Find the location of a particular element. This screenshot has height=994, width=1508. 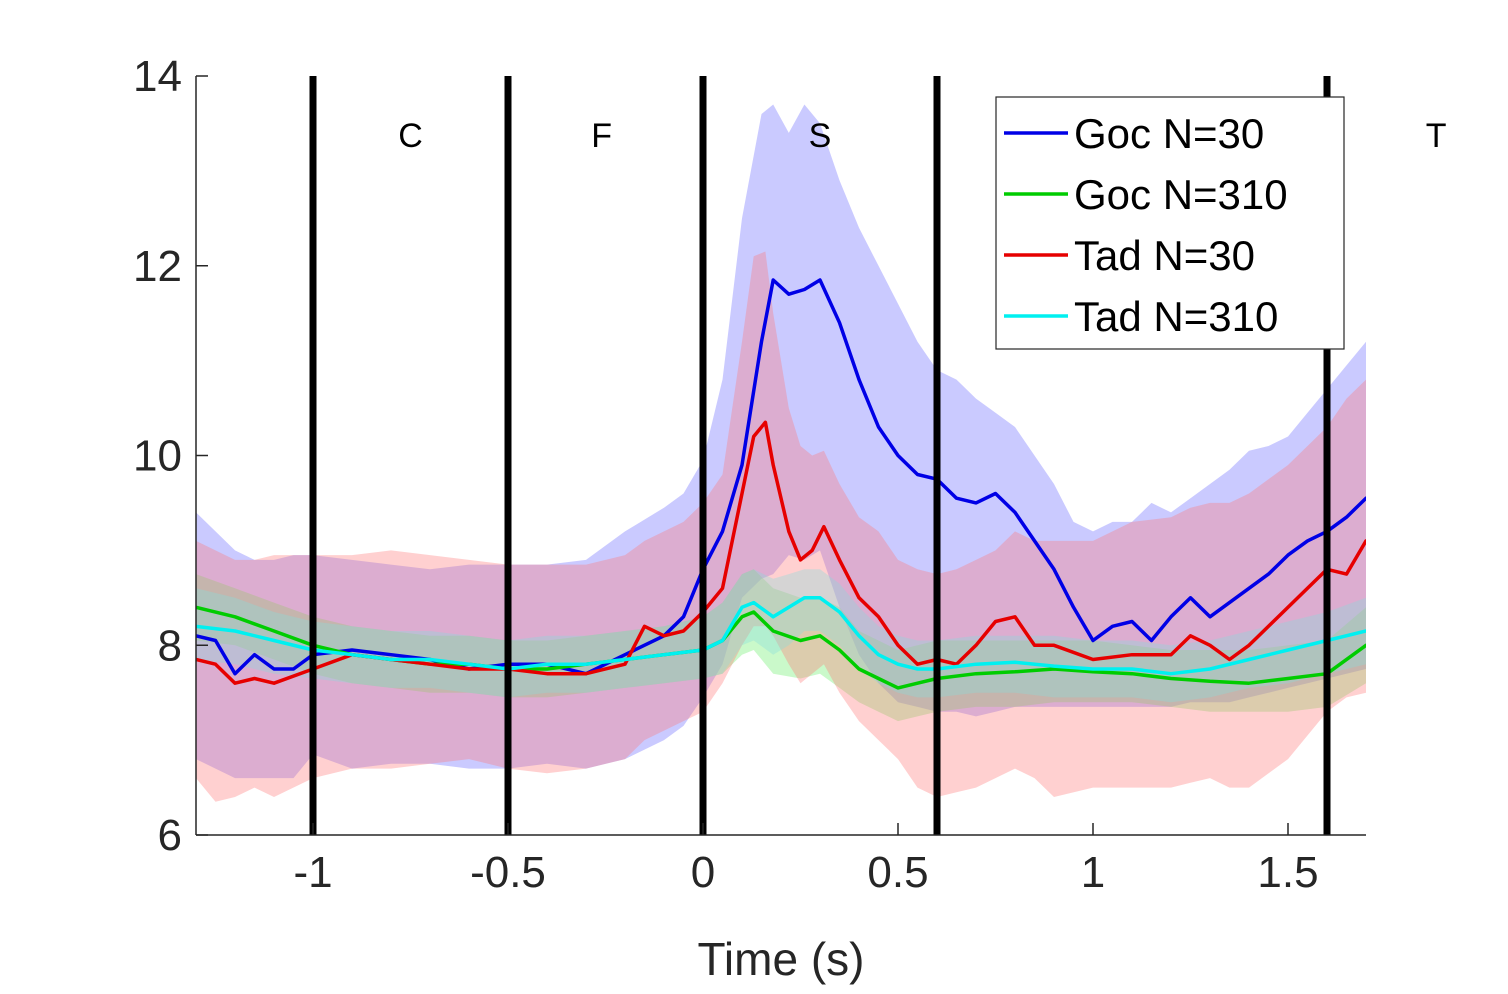

y-tick-label: 14 is located at coordinates (157, 76).